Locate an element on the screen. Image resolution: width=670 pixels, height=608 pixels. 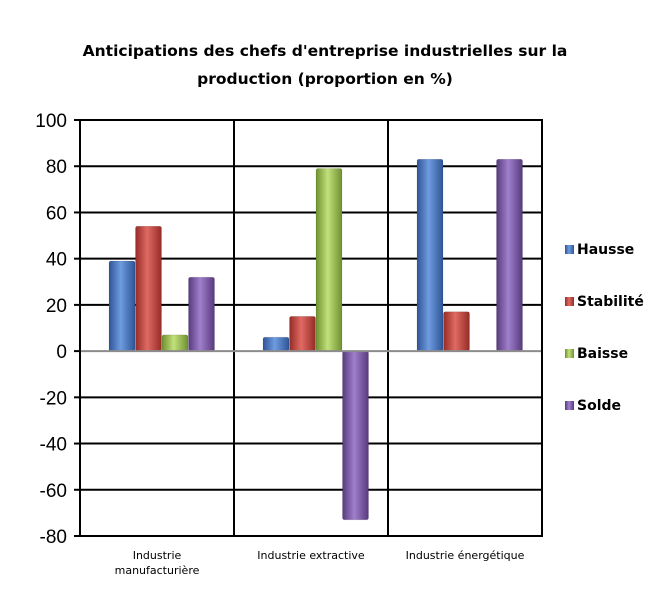
legend-swatch-stabilité is located at coordinates (569, 301).